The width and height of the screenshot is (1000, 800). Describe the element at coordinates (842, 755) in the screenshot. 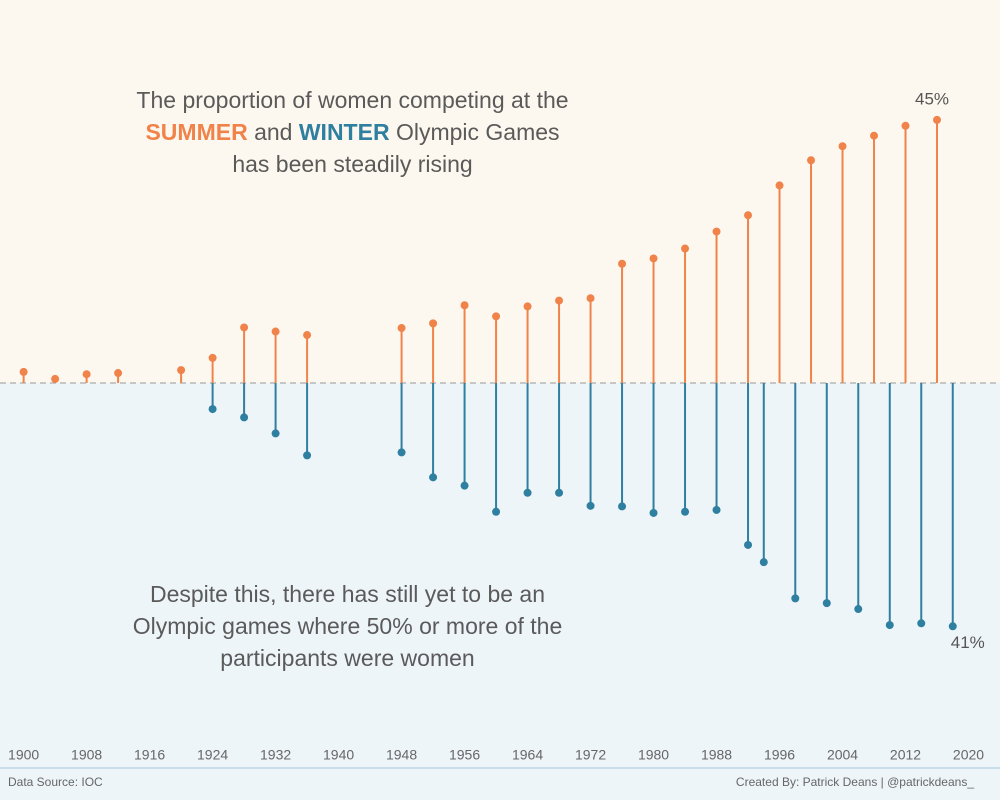

I see `x-tick-label: 2004` at that location.